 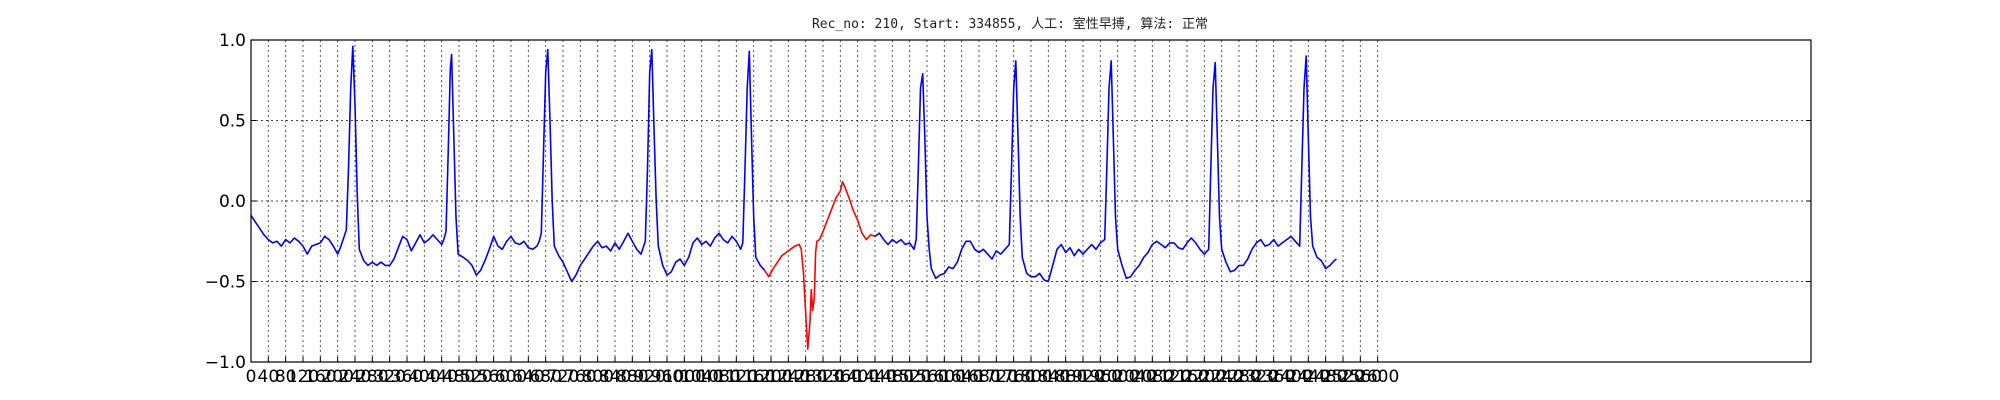 What do you see at coordinates (1152, 377) in the screenshot?
I see `x-tick-label: 2080` at bounding box center [1152, 377].